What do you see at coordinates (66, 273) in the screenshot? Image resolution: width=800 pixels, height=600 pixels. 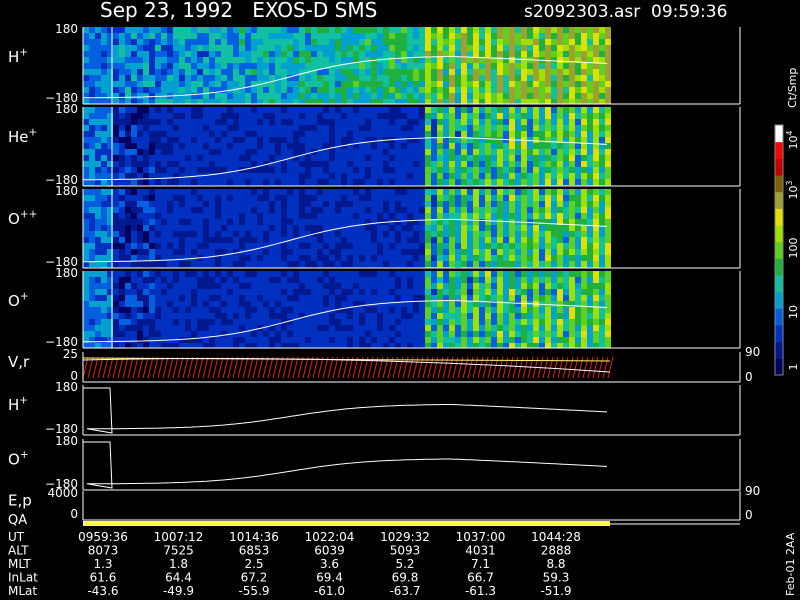 I see `tick-label: 180` at bounding box center [66, 273].